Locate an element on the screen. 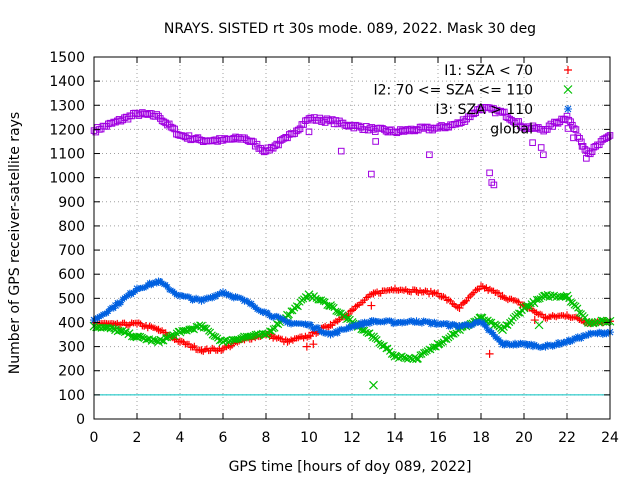 Image resolution: width=640 pixels, height=480 pixels. data-point is located at coordinates (545, 129).